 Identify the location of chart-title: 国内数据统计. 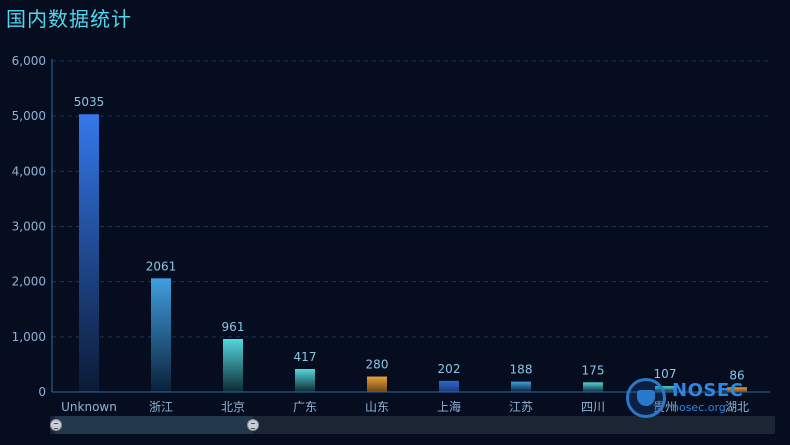
(69, 19).